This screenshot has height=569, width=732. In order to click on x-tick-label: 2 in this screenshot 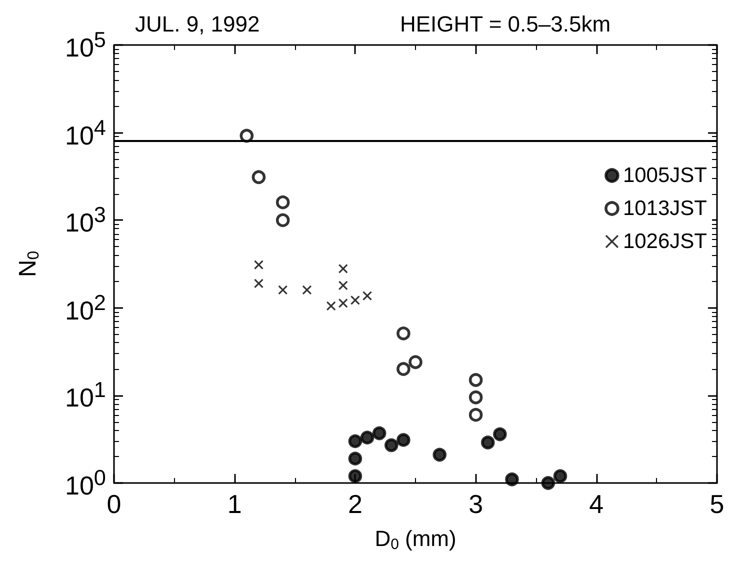, I will do `click(355, 504)`.